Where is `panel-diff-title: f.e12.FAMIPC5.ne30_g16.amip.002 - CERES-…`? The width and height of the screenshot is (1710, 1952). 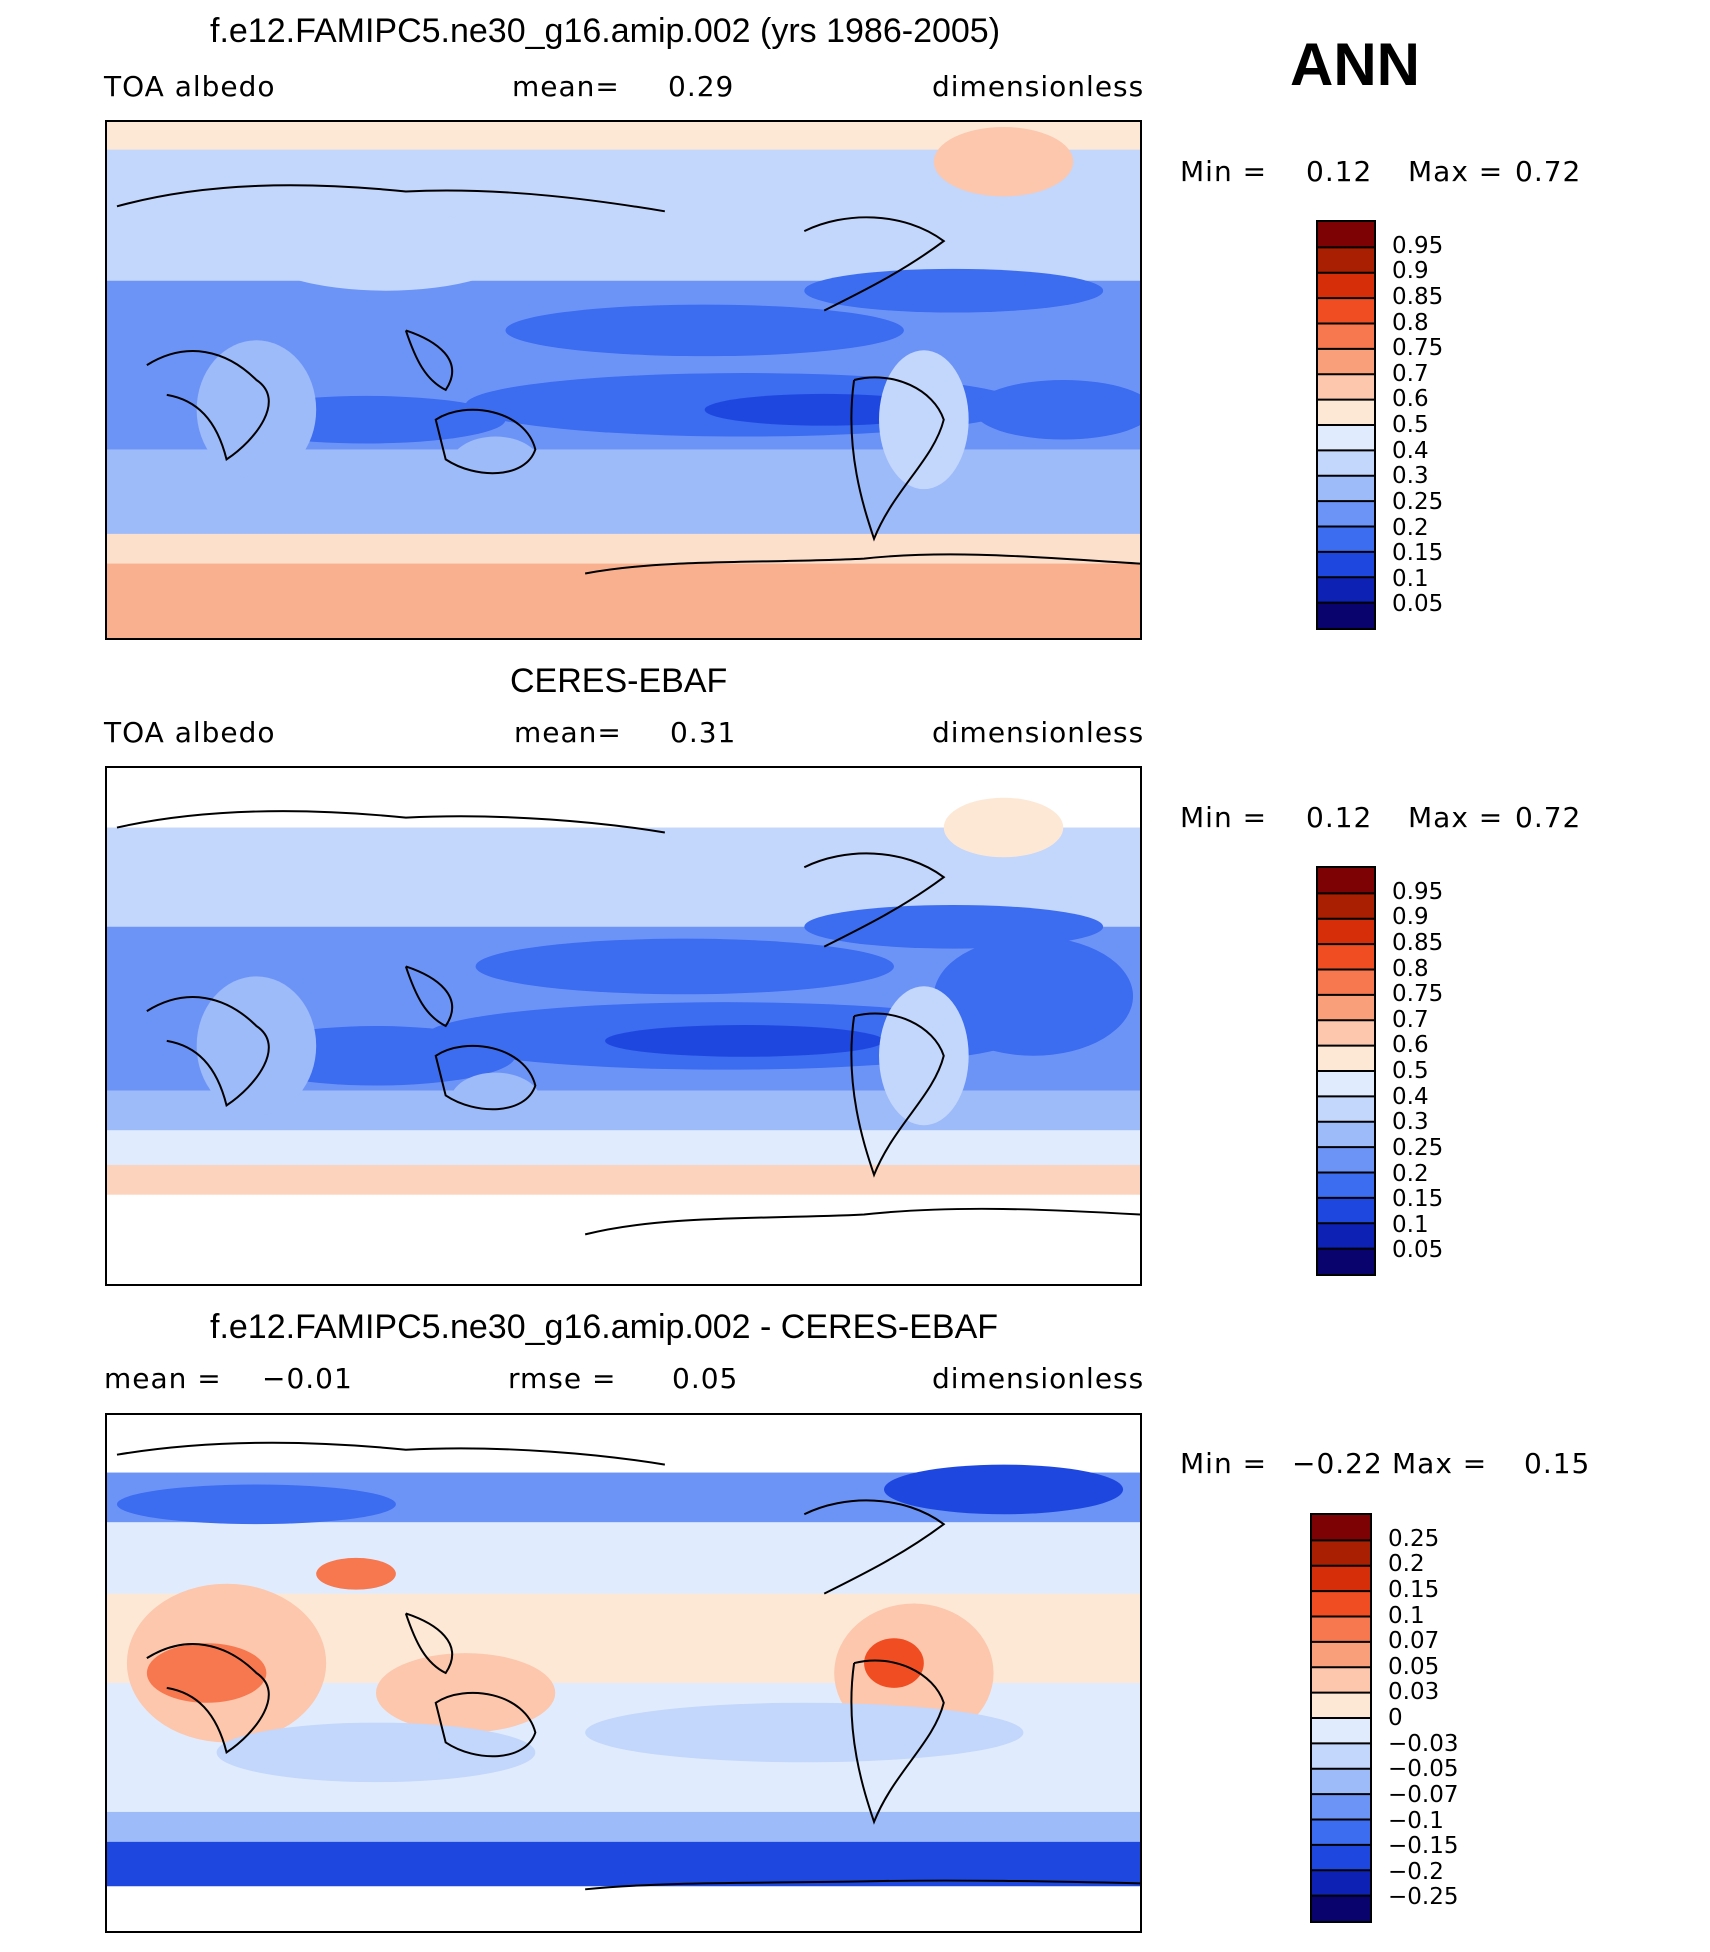 panel-diff-title: f.e12.FAMIPC5.ne30_g16.amip.002 - CERES-… is located at coordinates (604, 1327).